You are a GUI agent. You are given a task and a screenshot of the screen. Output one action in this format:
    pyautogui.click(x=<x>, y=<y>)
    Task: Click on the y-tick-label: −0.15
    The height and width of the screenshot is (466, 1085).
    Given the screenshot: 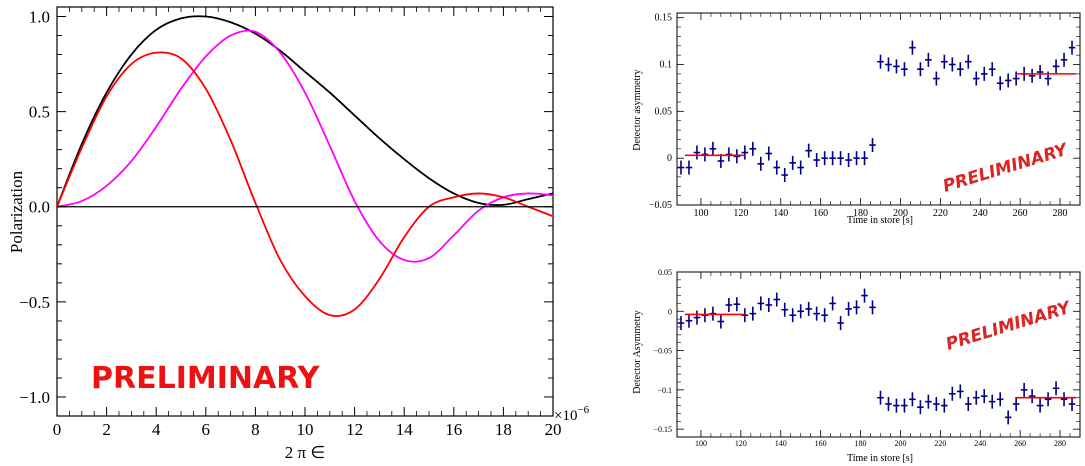 What is the action you would take?
    pyautogui.click(x=662, y=429)
    